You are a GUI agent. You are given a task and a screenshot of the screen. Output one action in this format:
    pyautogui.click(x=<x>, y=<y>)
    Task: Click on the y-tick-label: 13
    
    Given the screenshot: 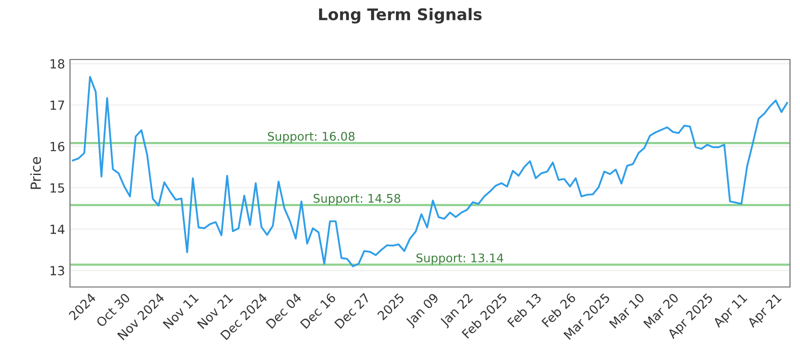 What is the action you would take?
    pyautogui.click(x=57, y=271)
    